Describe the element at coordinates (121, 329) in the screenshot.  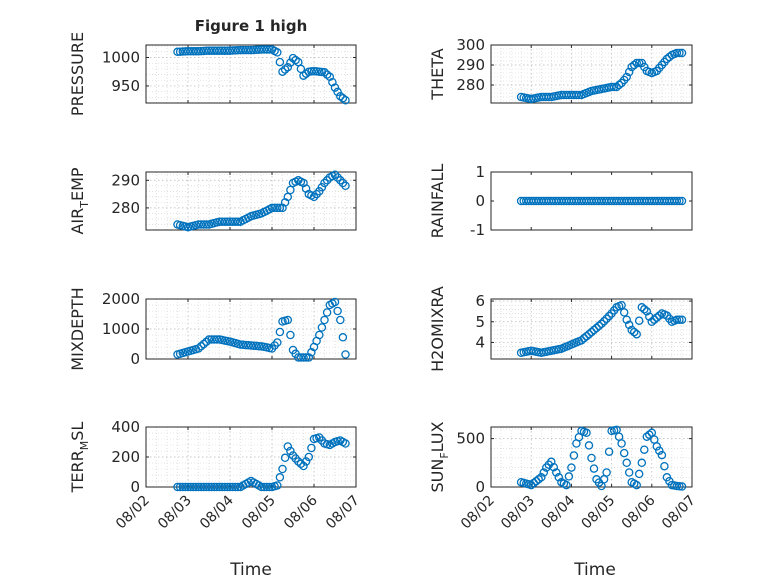
I see `y-tick-label: 1000` at that location.